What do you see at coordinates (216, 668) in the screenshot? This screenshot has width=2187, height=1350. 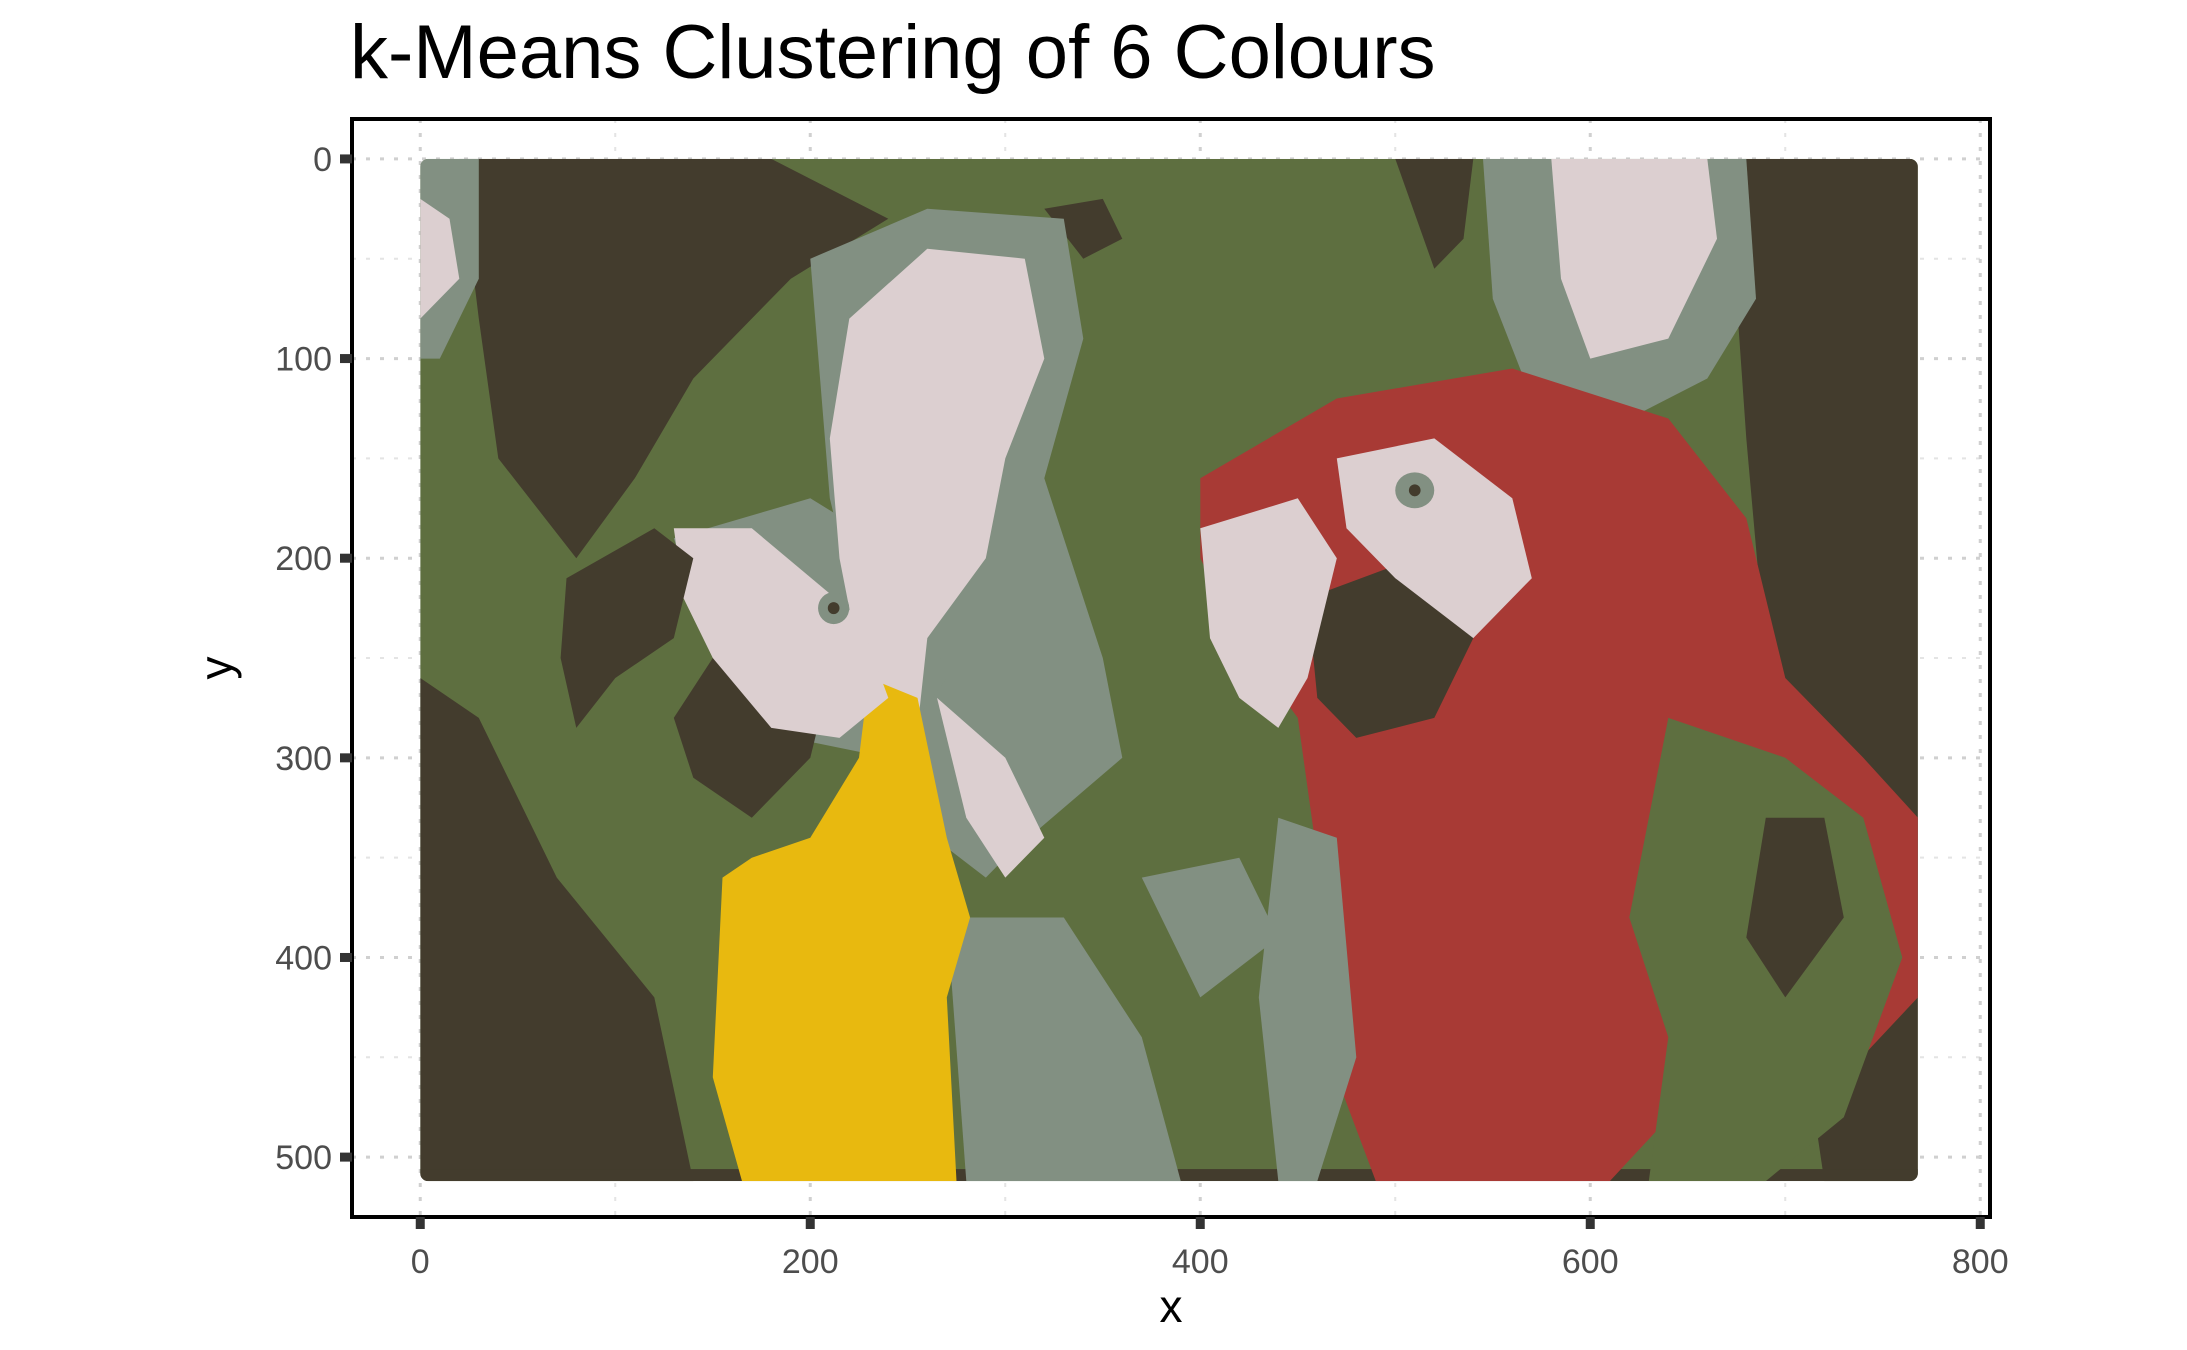 I see `y-axis-title: y` at bounding box center [216, 668].